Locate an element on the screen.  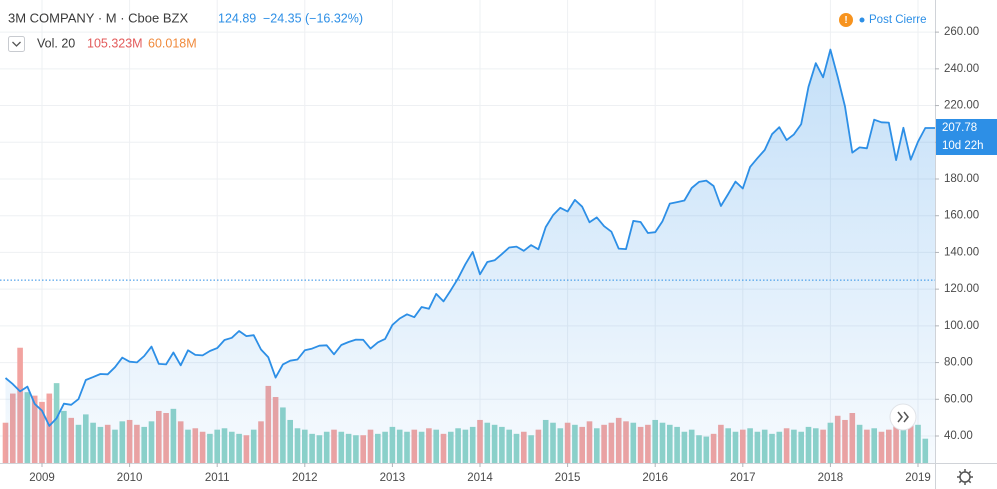
y-tick-label: 60.00 is located at coordinates (958, 399).